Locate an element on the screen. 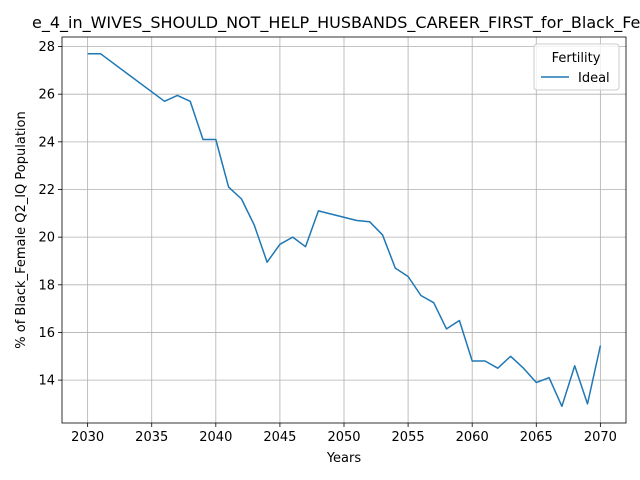 Image resolution: width=640 pixels, height=480 pixels. x-tick-label: 2070 is located at coordinates (600, 437).